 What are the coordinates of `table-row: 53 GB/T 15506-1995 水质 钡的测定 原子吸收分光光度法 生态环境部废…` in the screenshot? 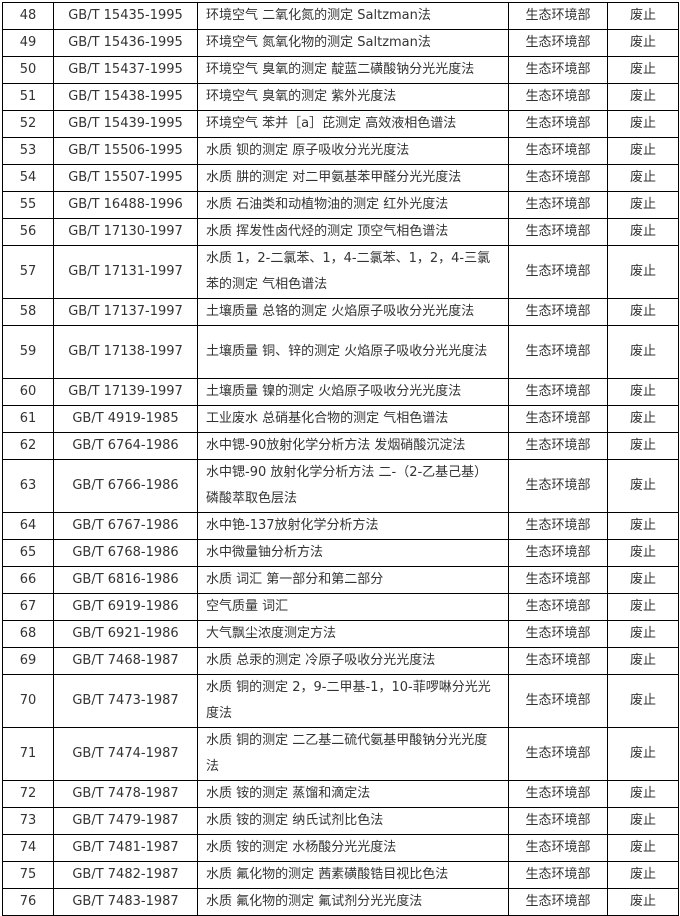 It's located at (340, 151).